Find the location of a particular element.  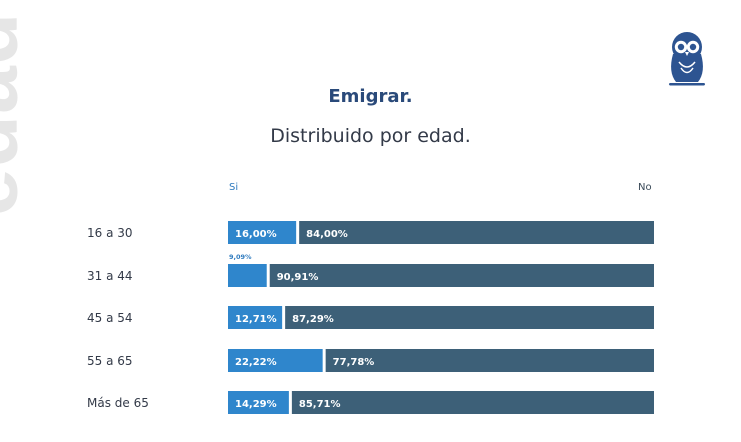

label-no-55-a-65: 77,78% is located at coordinates (354, 362).